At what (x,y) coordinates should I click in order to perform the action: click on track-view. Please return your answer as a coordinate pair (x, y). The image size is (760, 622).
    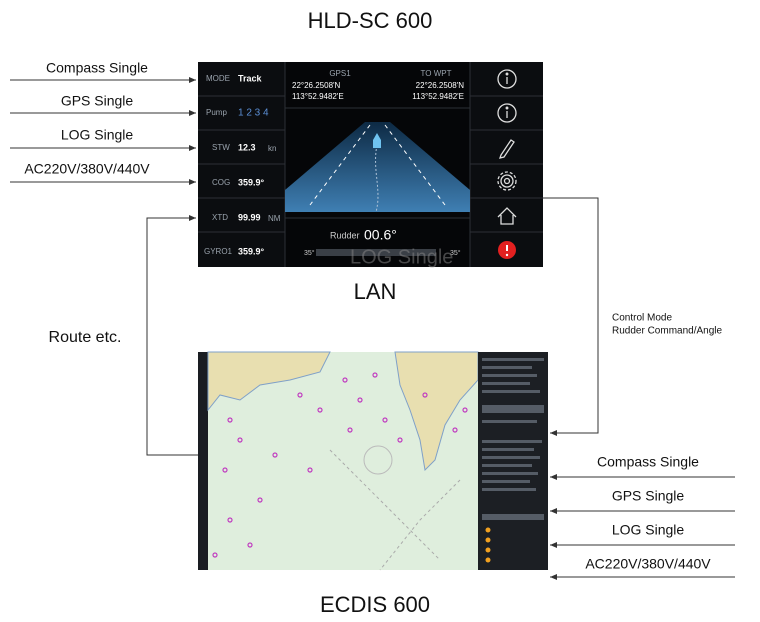
    Looking at the image, I should click on (377, 167).